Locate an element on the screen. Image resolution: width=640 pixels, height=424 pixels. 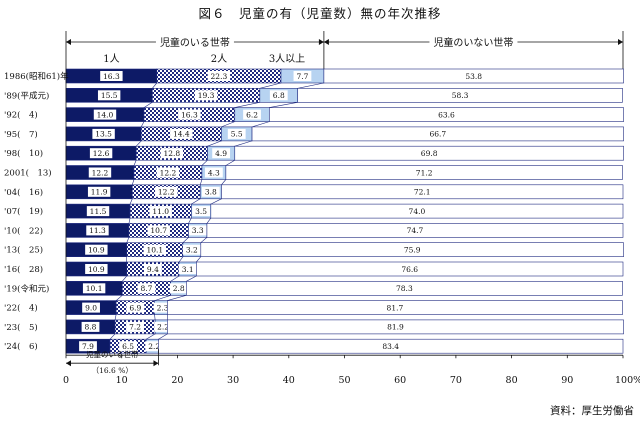
value-label: 71.2 is located at coordinates (424, 172).